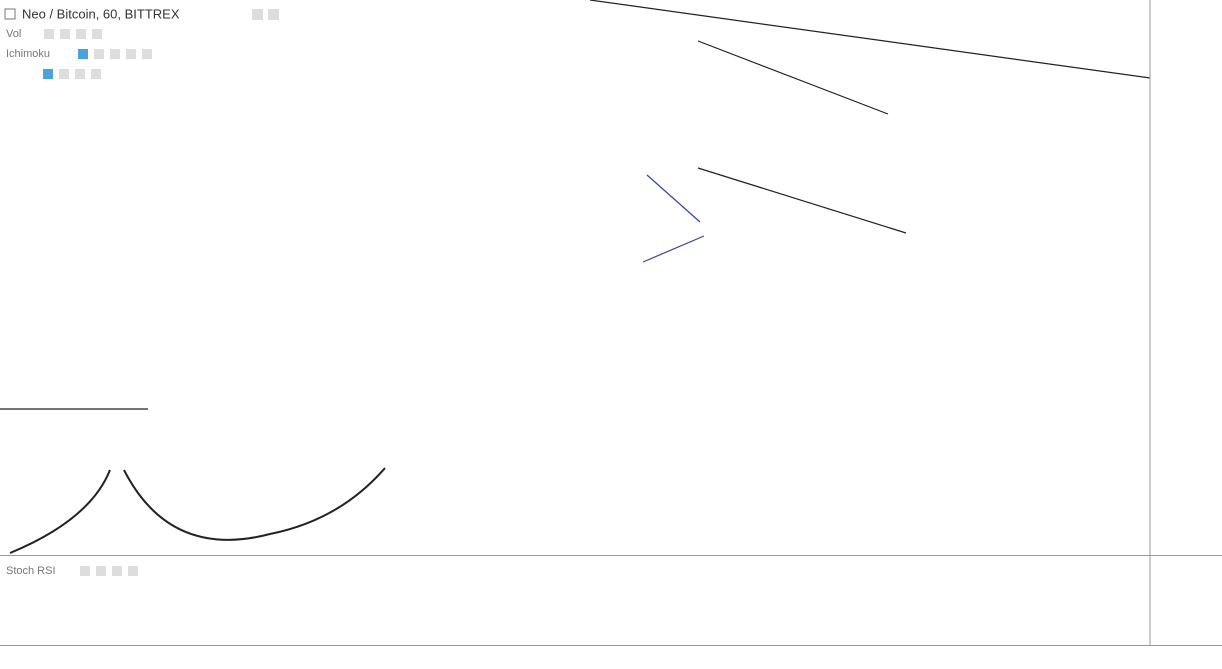 The height and width of the screenshot is (669, 1222). Describe the element at coordinates (101, 13) in the screenshot. I see `chart-title: Neo / Bitcoin, 60, BITTREX` at that location.